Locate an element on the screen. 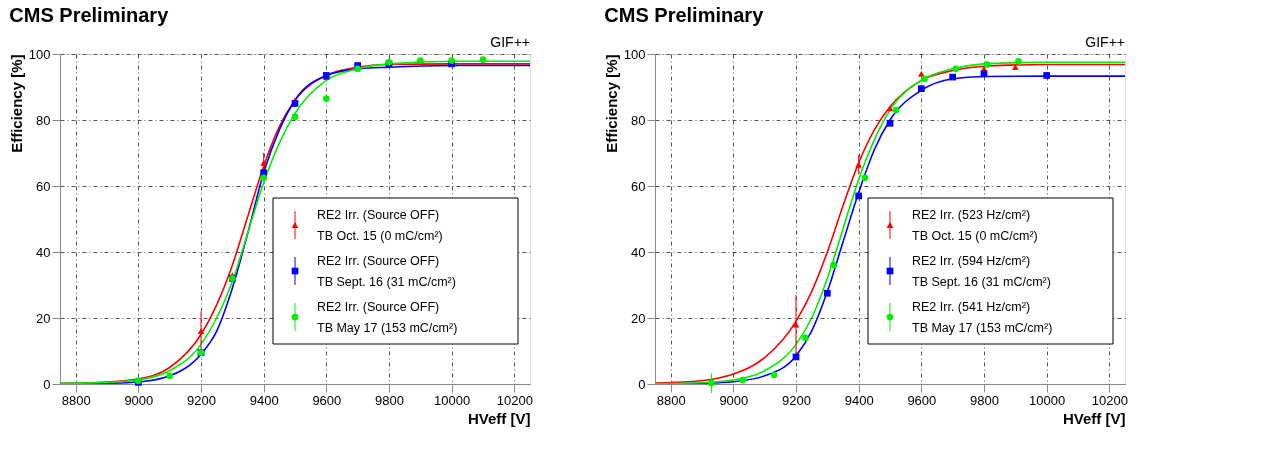  legend-label: RE2 Irr. (541 Hz/cm²) TB May 17 (153 mC/cm²) is located at coordinates (982, 317).